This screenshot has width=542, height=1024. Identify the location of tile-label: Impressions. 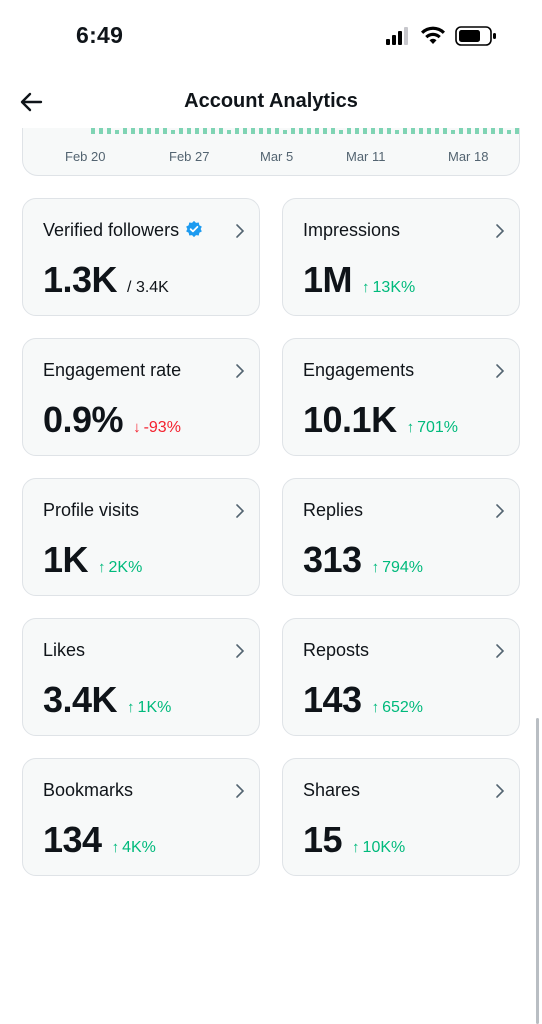
(352, 230).